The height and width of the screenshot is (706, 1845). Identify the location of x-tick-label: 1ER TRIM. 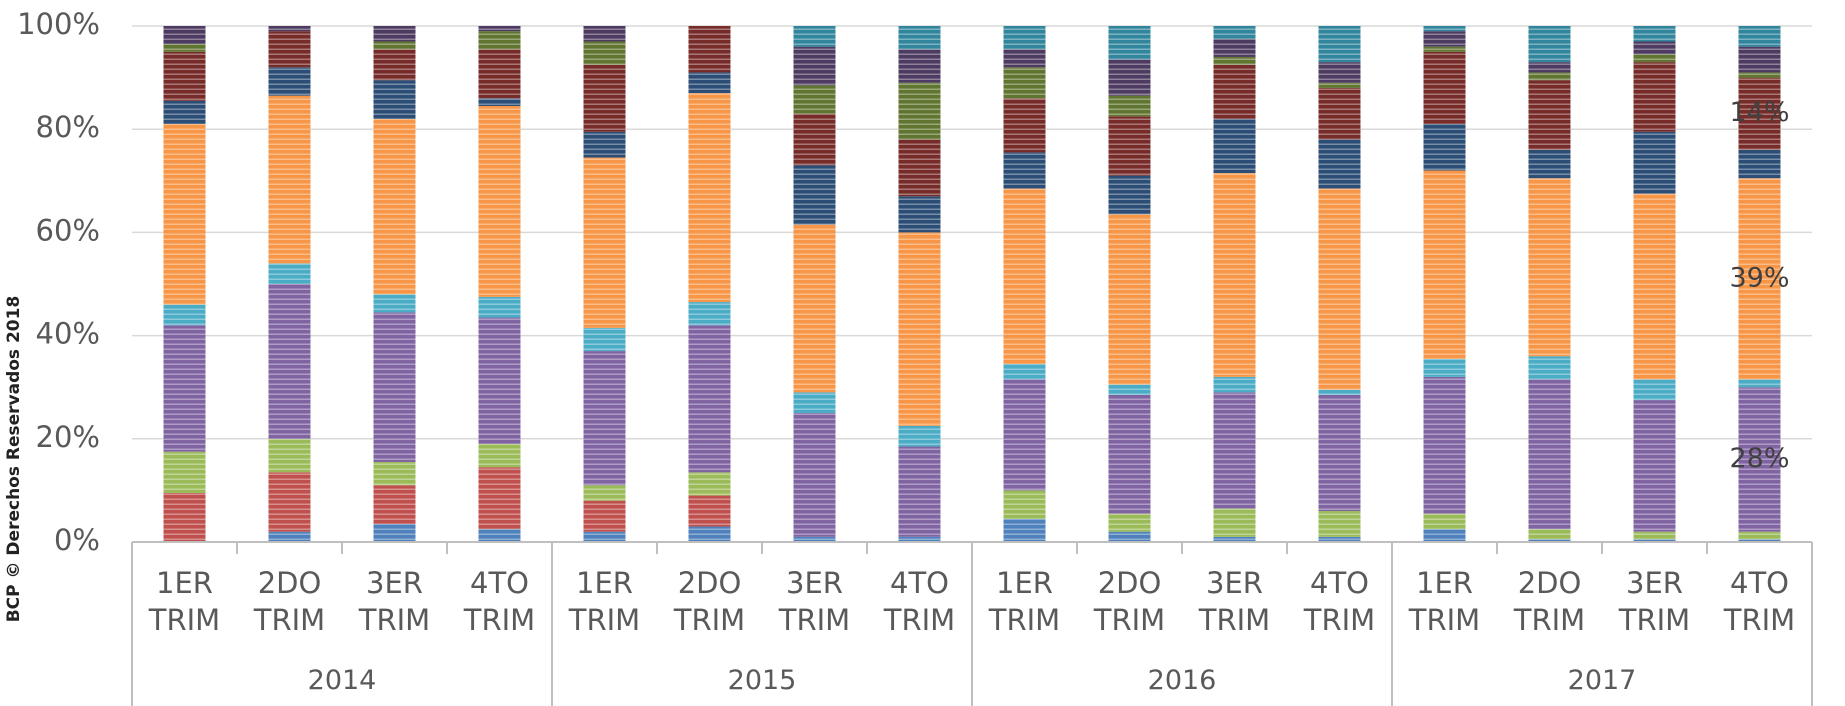
(1444, 601).